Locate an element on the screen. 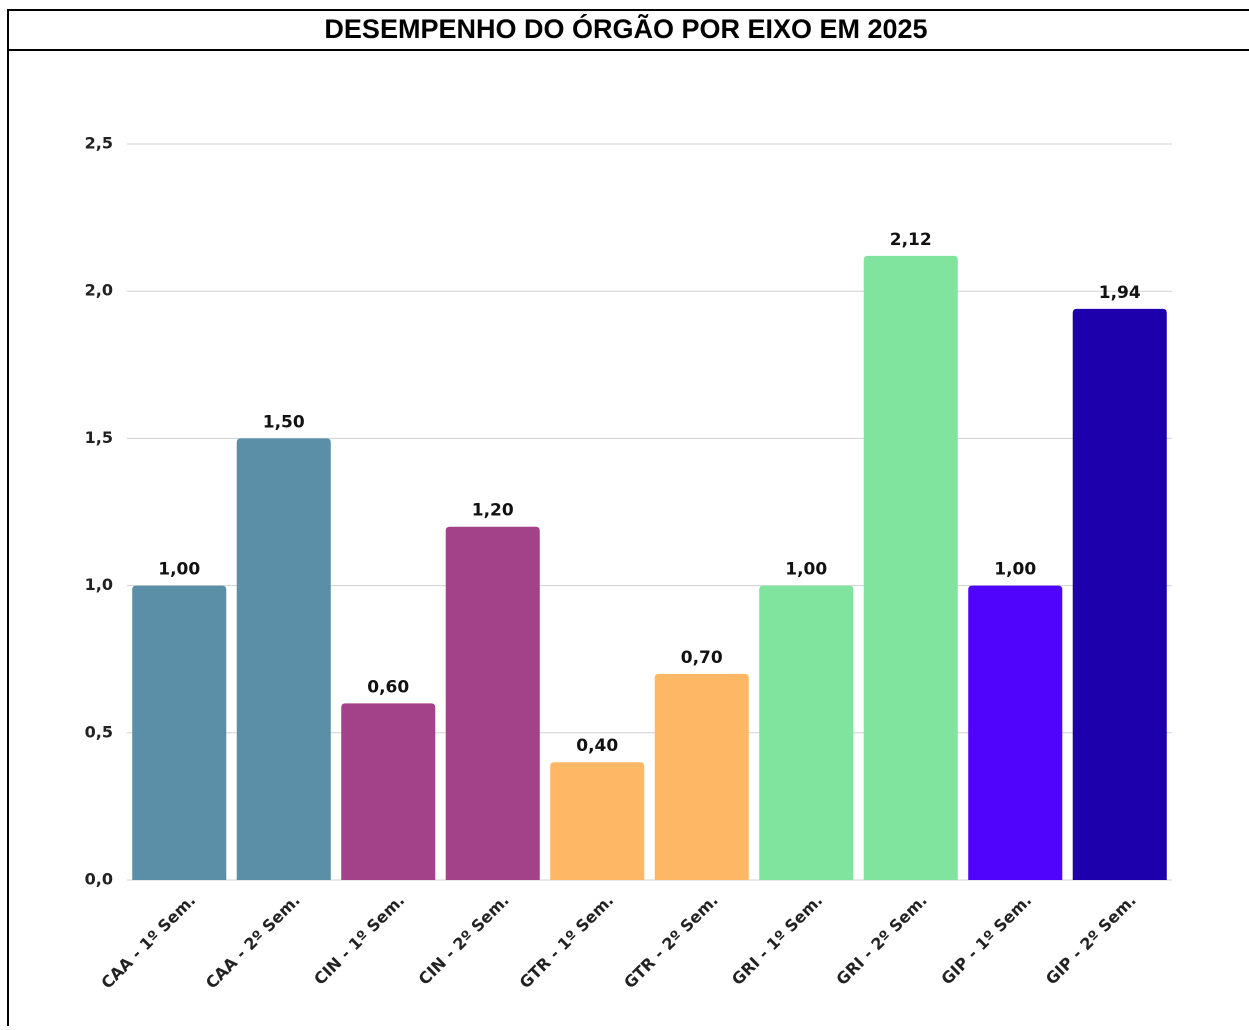 This screenshot has width=1249, height=1030. chart-title: DESEMPENHO DO ÓRGÃO POR EIXO EM 2025 is located at coordinates (625, 28).